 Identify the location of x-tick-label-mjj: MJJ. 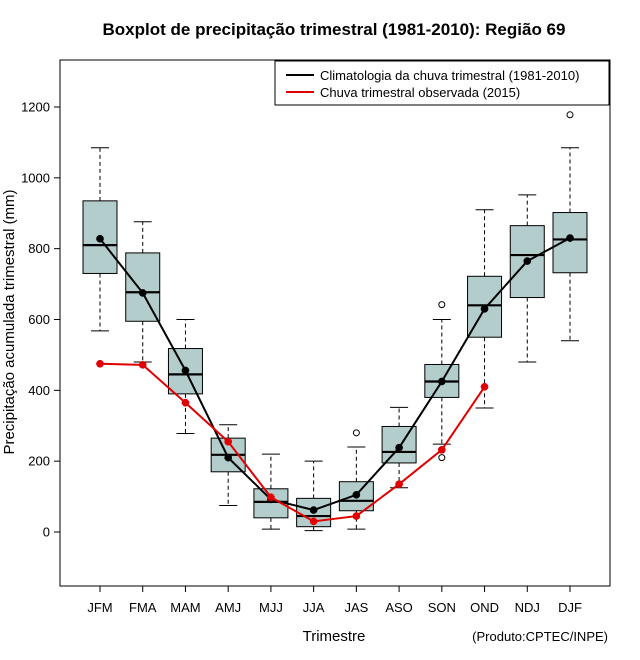
(271, 607).